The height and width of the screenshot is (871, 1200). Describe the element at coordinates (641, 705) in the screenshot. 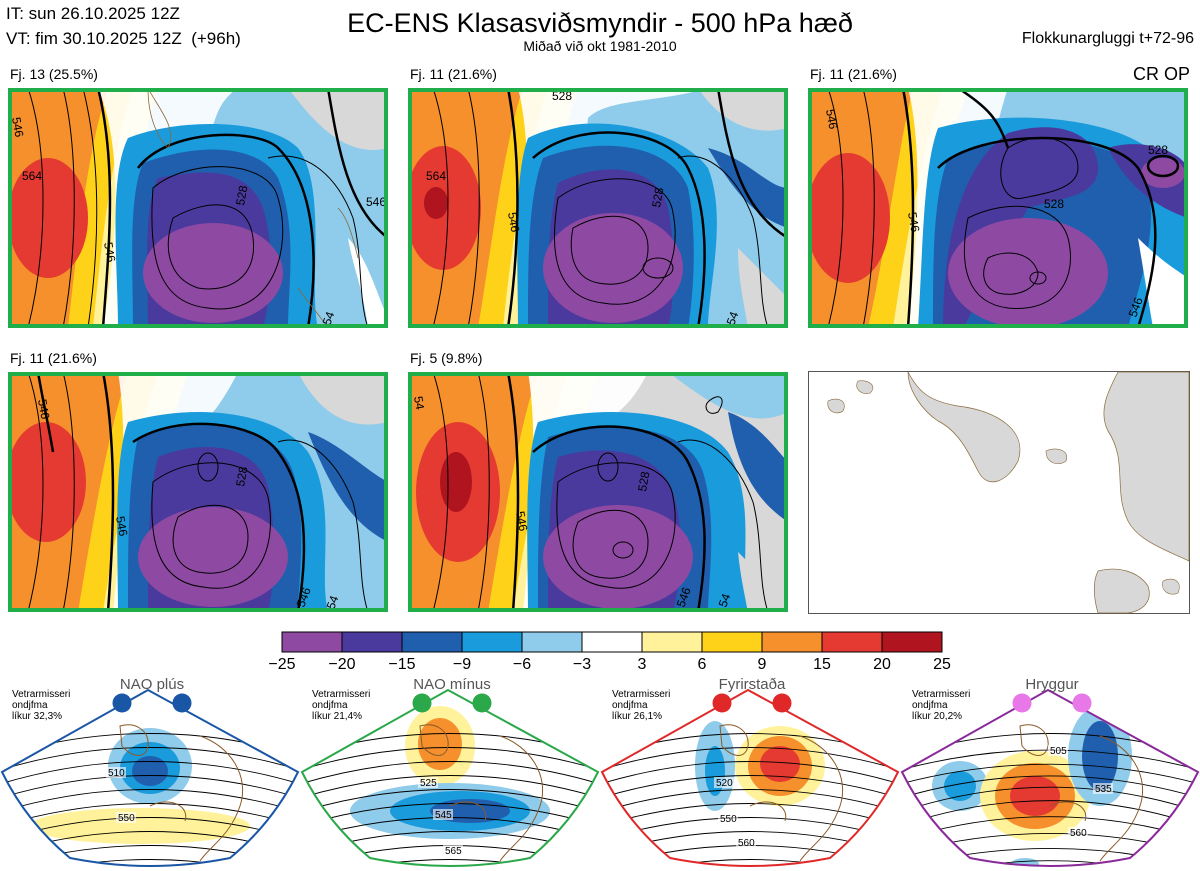

I see `regime-probability-note: Vetrarmisseri ondjfma líkur 26,1%` at that location.